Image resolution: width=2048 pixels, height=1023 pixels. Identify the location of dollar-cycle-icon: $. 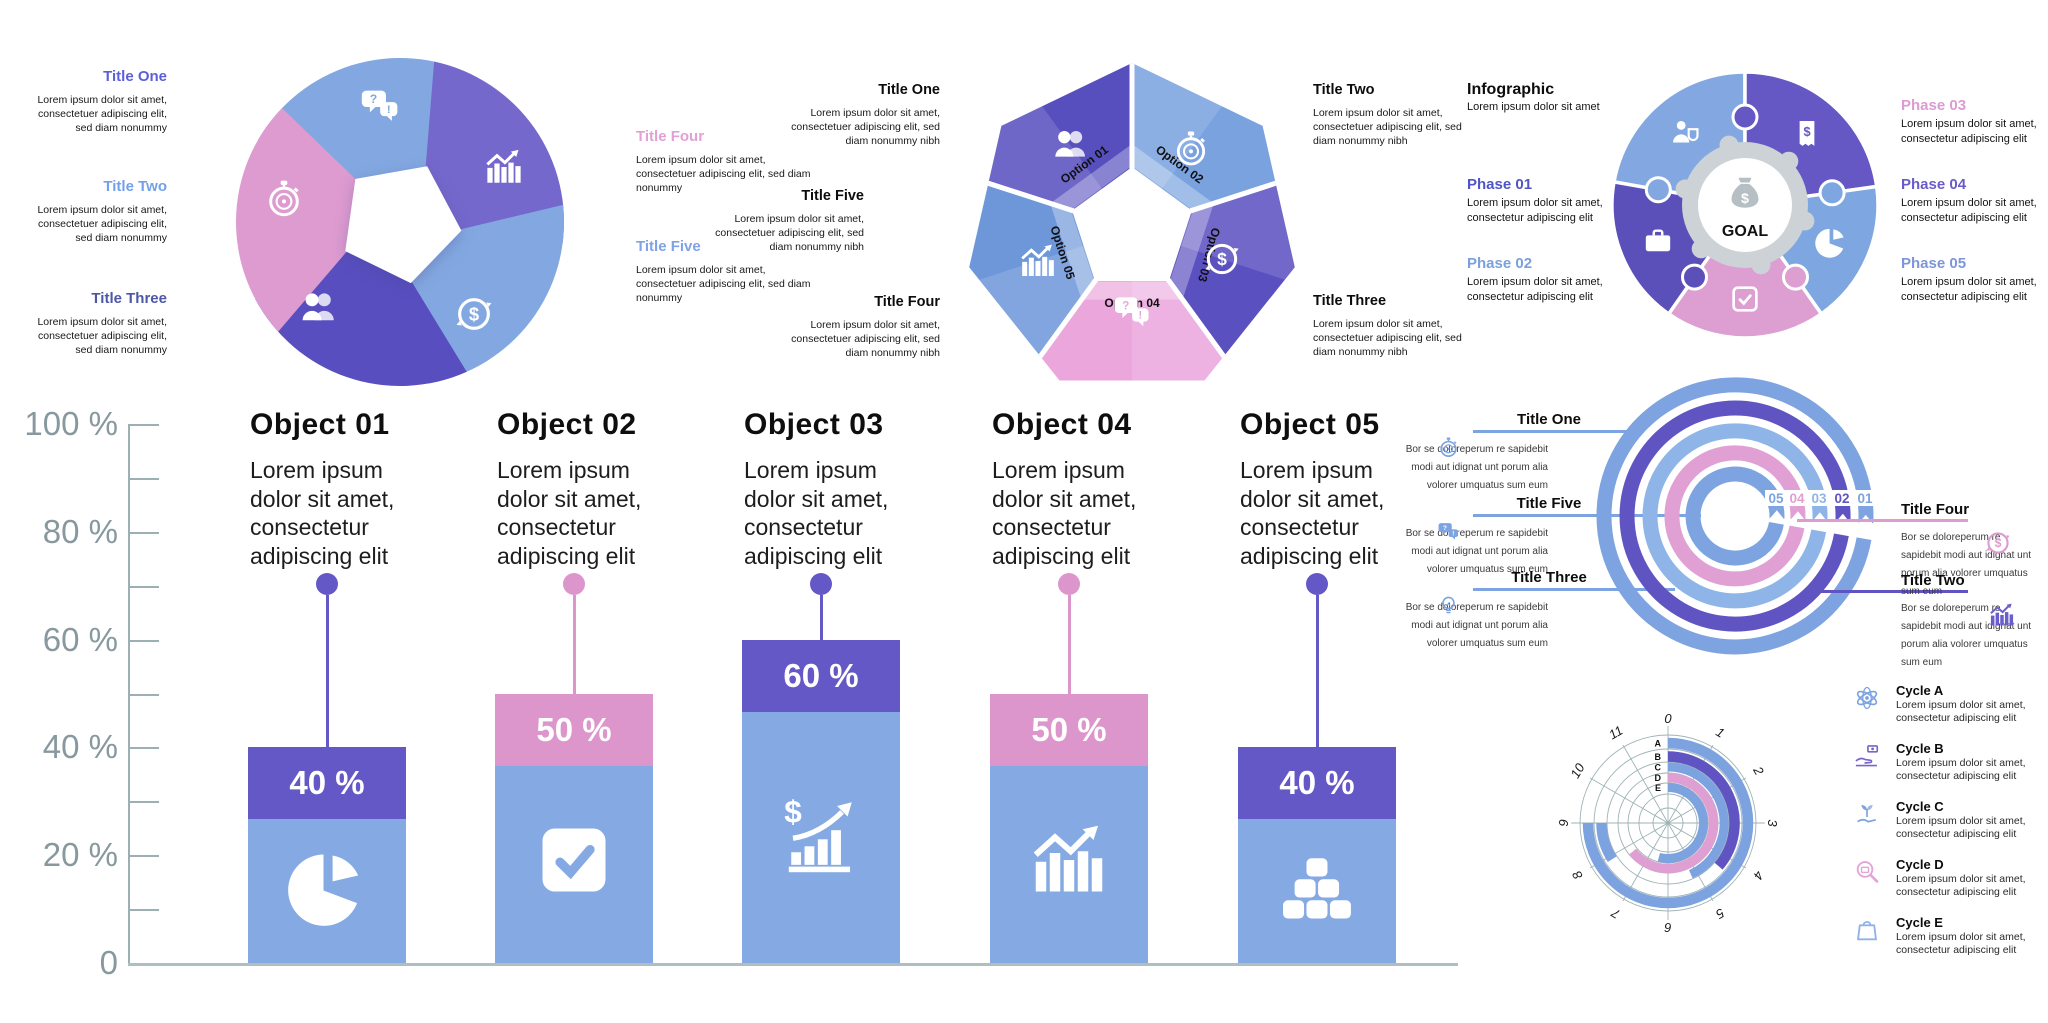
(474, 313).